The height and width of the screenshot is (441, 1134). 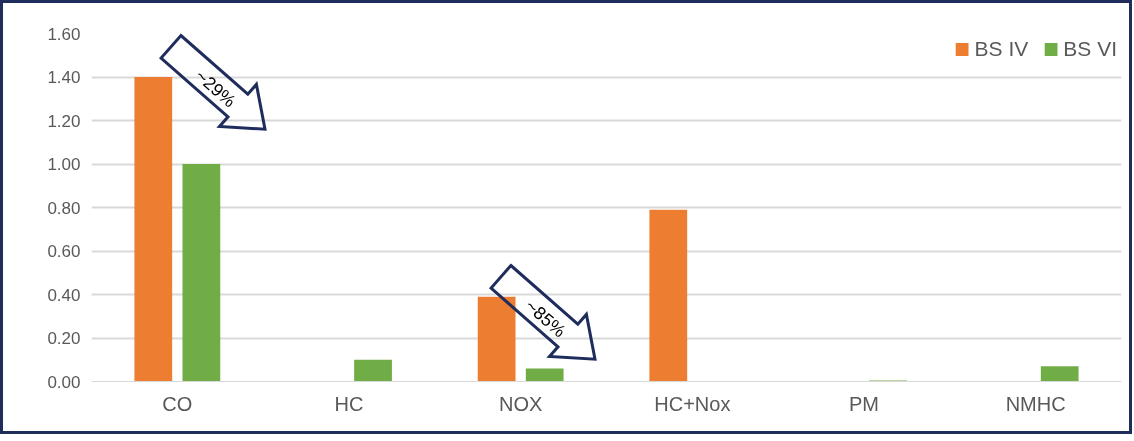 I want to click on y-tick-label: 1.00, so click(x=64, y=164).